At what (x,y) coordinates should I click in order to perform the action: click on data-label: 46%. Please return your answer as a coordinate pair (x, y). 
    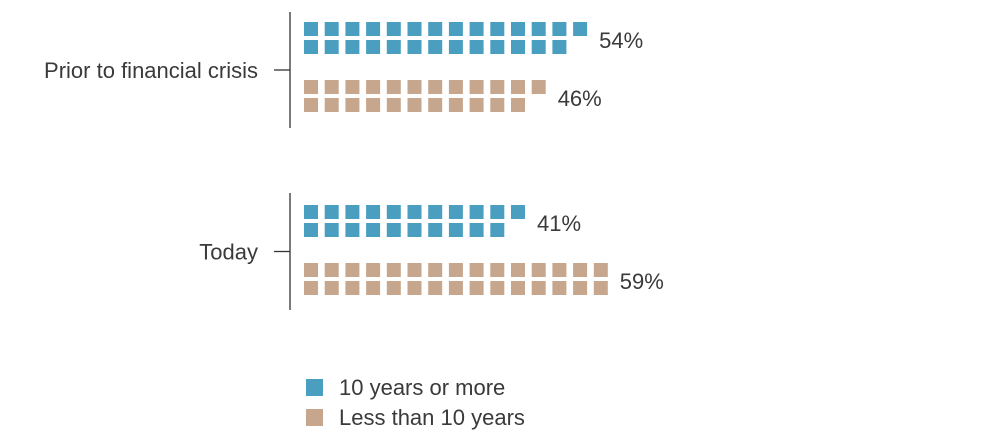
    Looking at the image, I should click on (580, 98).